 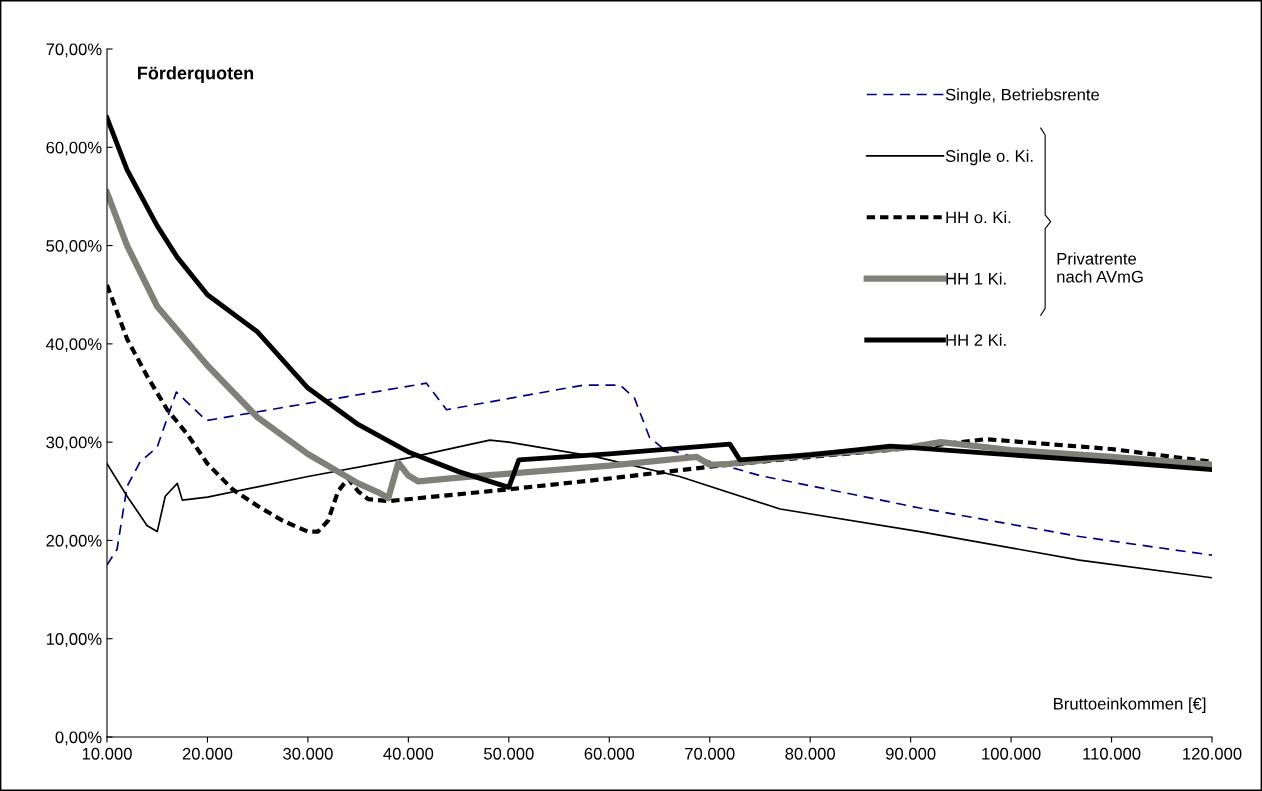 I want to click on x-axis-title: Bruttoeinkommen [€], so click(x=1130, y=705).